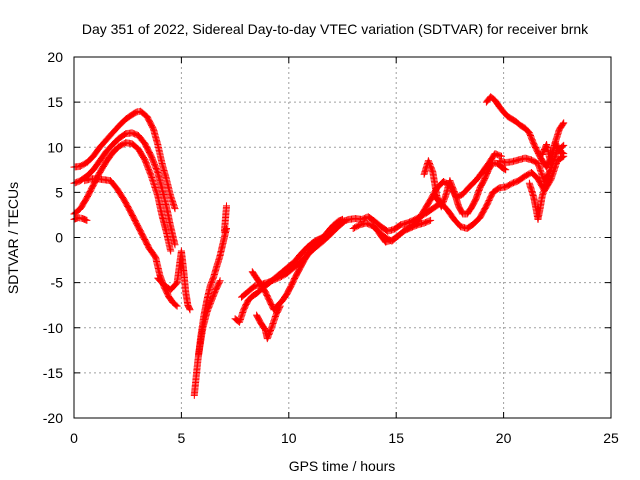  What do you see at coordinates (59, 238) in the screenshot?
I see `y-tick-label: 0` at bounding box center [59, 238].